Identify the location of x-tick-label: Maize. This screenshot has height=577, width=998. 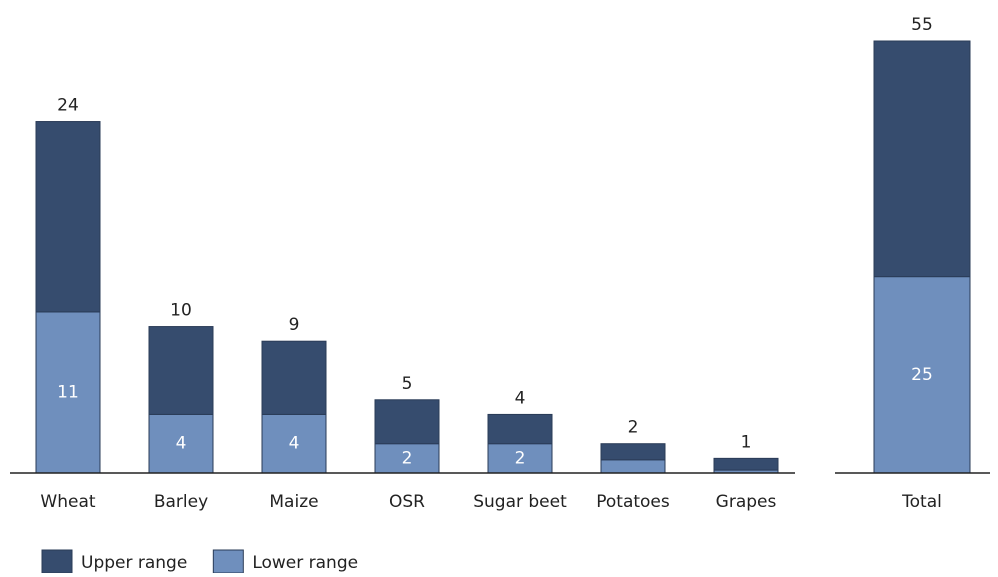
(293, 502).